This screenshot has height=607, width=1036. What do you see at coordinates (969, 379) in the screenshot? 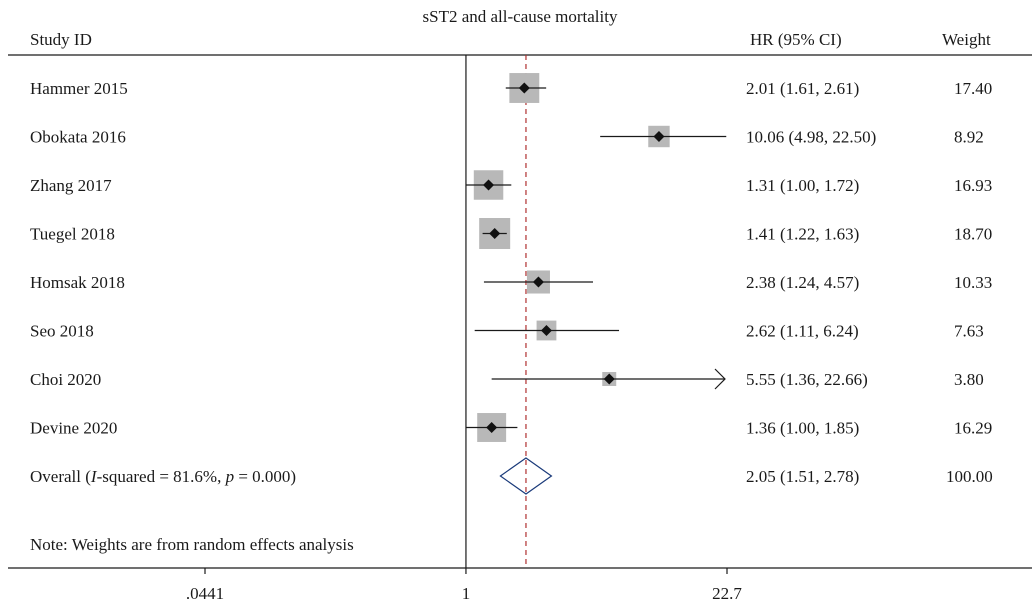
I see `study-weight: 3.80` at bounding box center [969, 379].